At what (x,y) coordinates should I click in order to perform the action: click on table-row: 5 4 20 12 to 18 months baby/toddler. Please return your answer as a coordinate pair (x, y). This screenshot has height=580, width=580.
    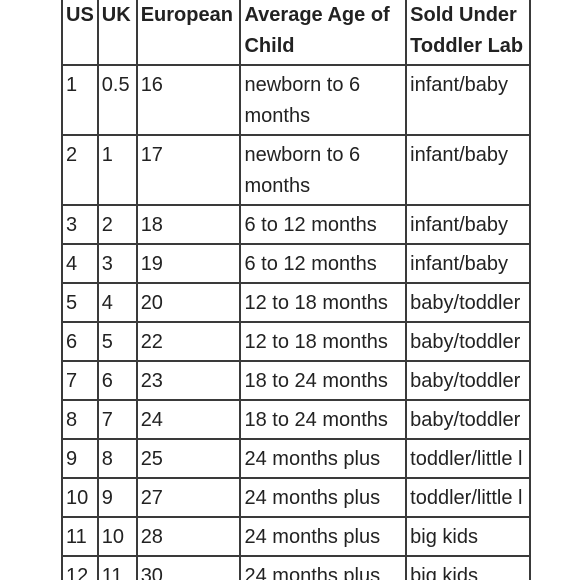
    Looking at the image, I should click on (296, 302).